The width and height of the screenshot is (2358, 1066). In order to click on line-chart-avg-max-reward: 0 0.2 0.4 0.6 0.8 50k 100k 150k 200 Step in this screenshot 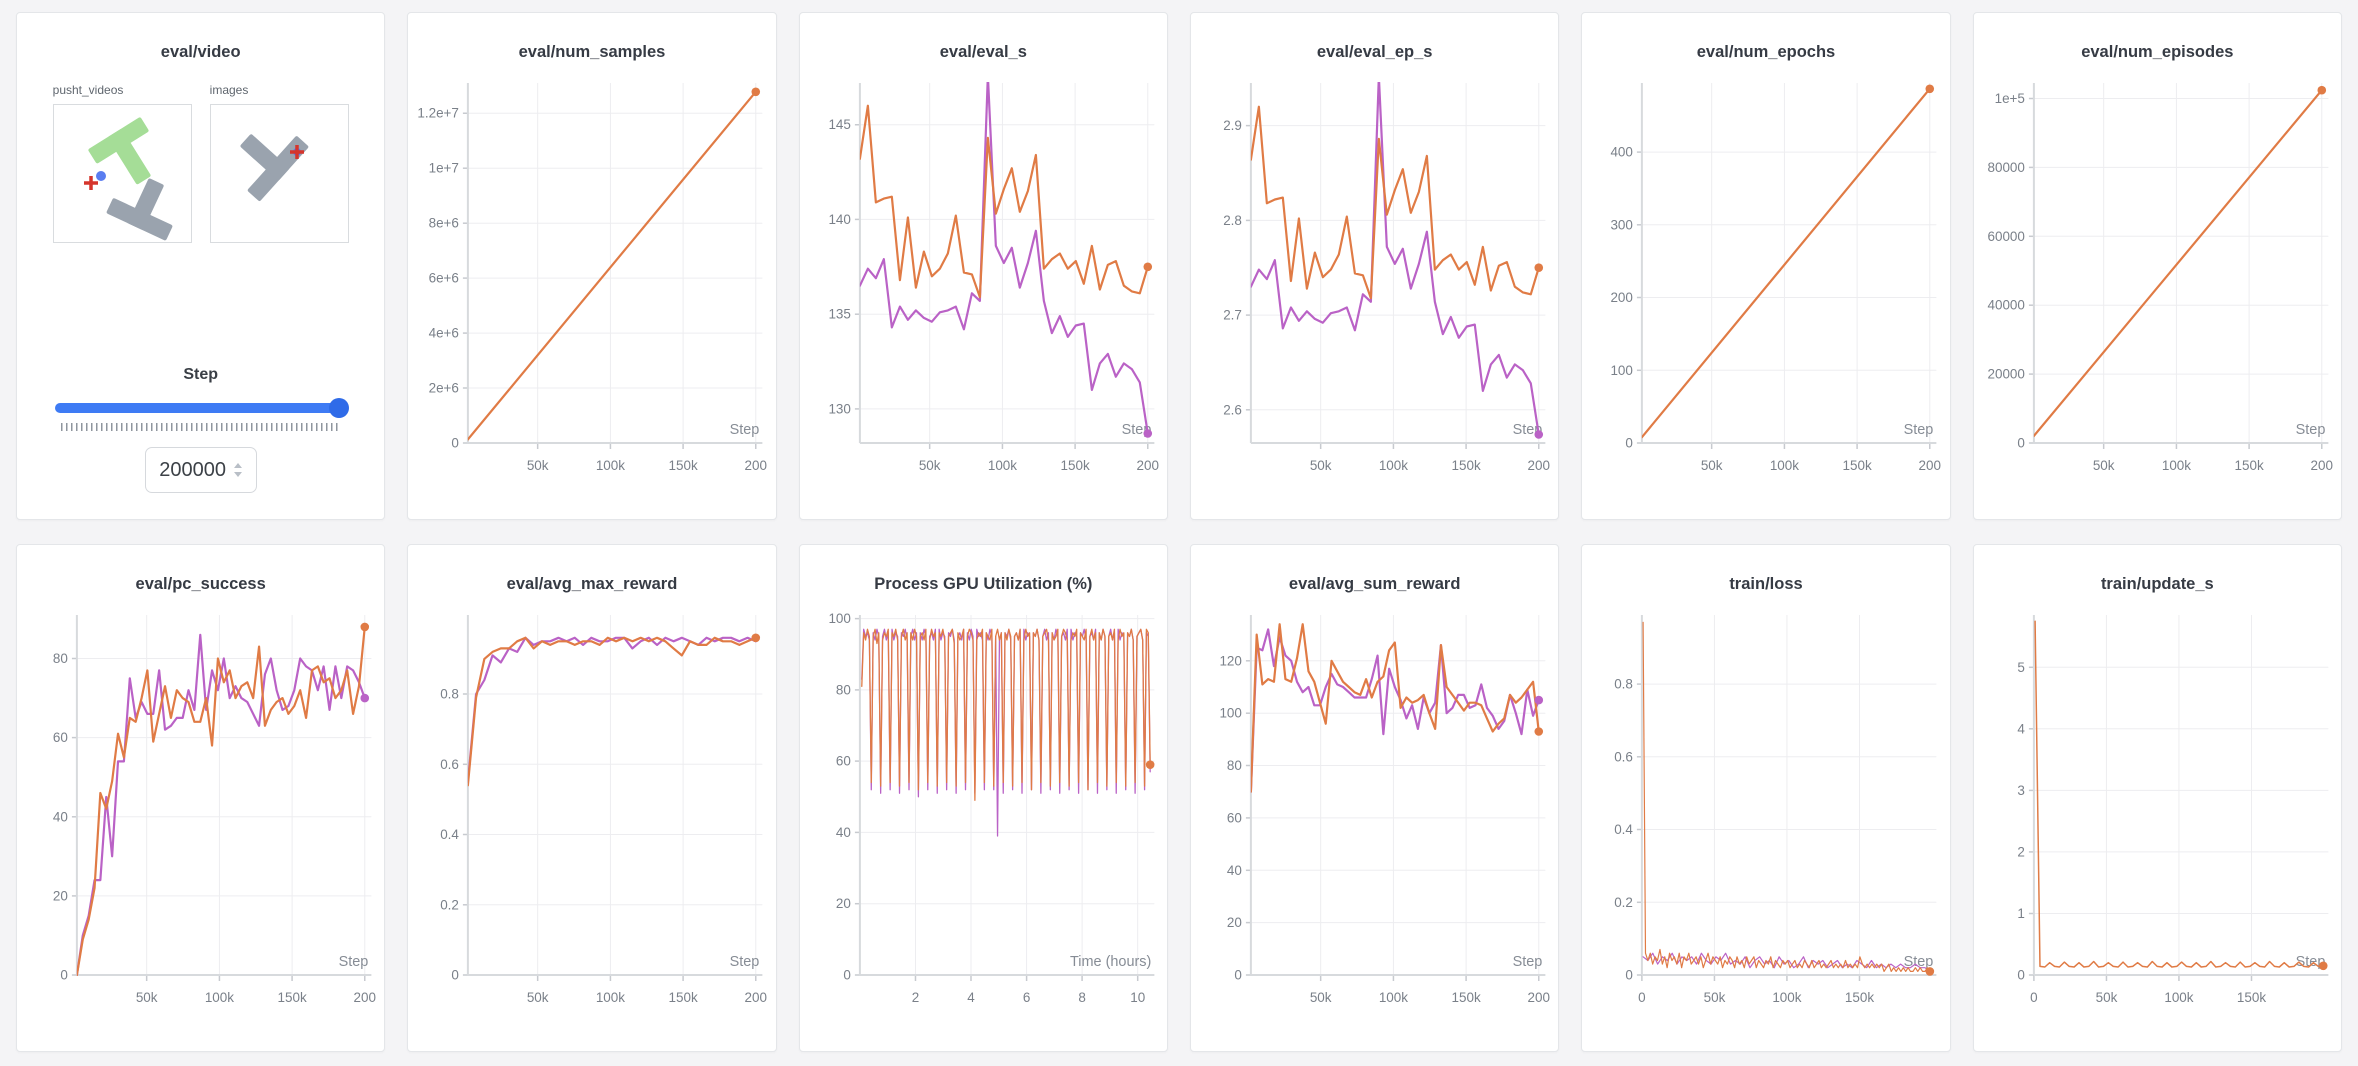, I will do `click(591, 813)`.